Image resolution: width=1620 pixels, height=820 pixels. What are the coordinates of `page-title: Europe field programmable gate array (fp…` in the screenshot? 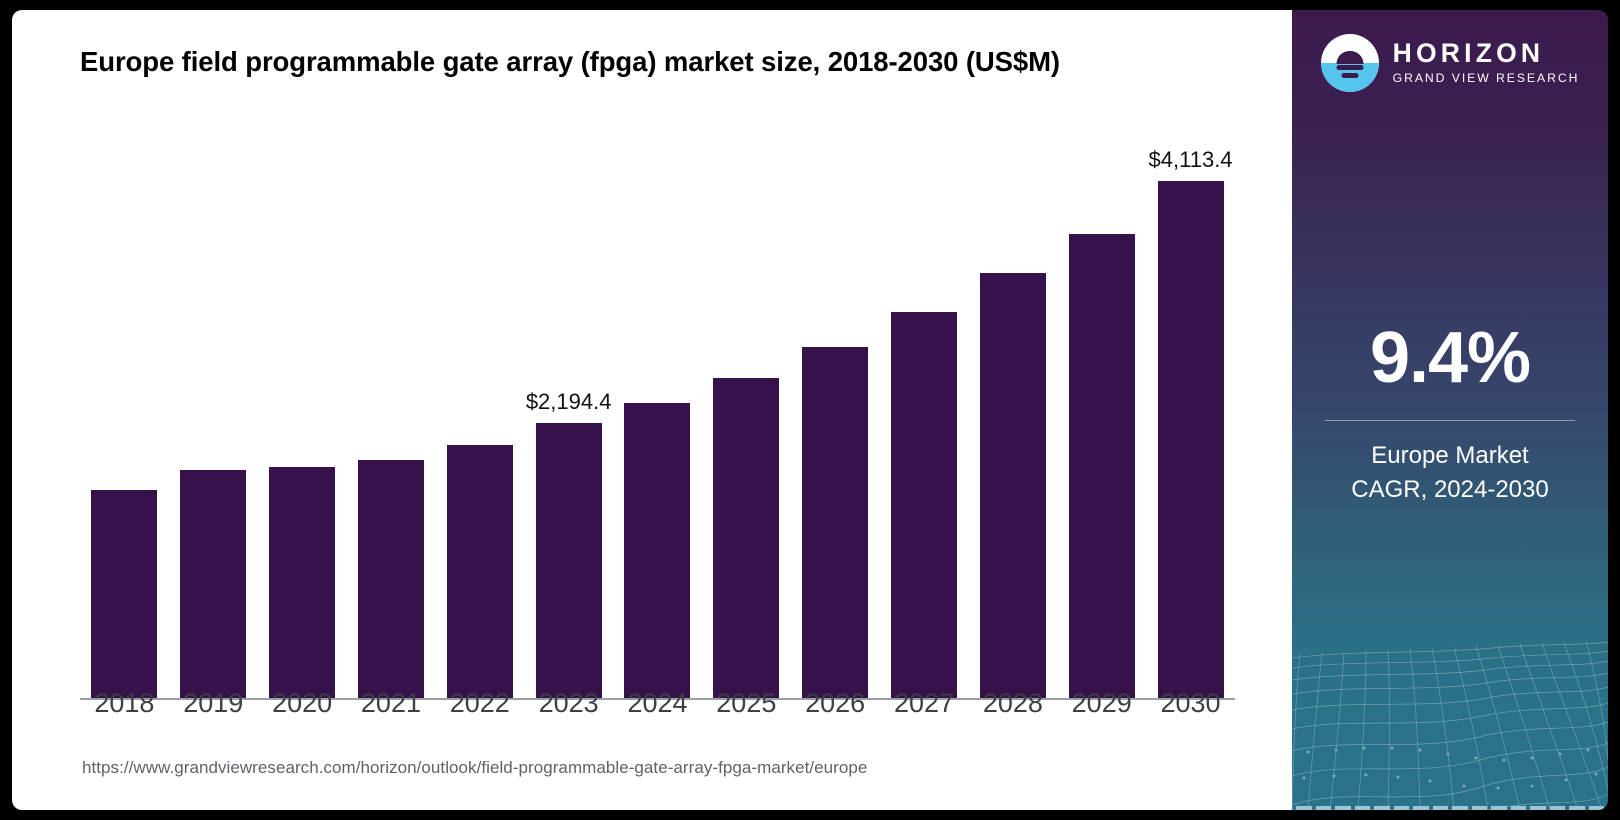 It's located at (570, 61).